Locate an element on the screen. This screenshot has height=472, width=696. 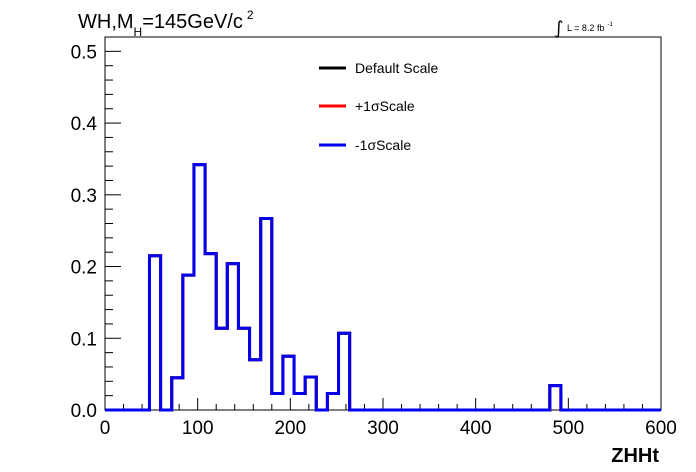
lumi-label: L = 8.2 fb -1 is located at coordinates (590, 27).